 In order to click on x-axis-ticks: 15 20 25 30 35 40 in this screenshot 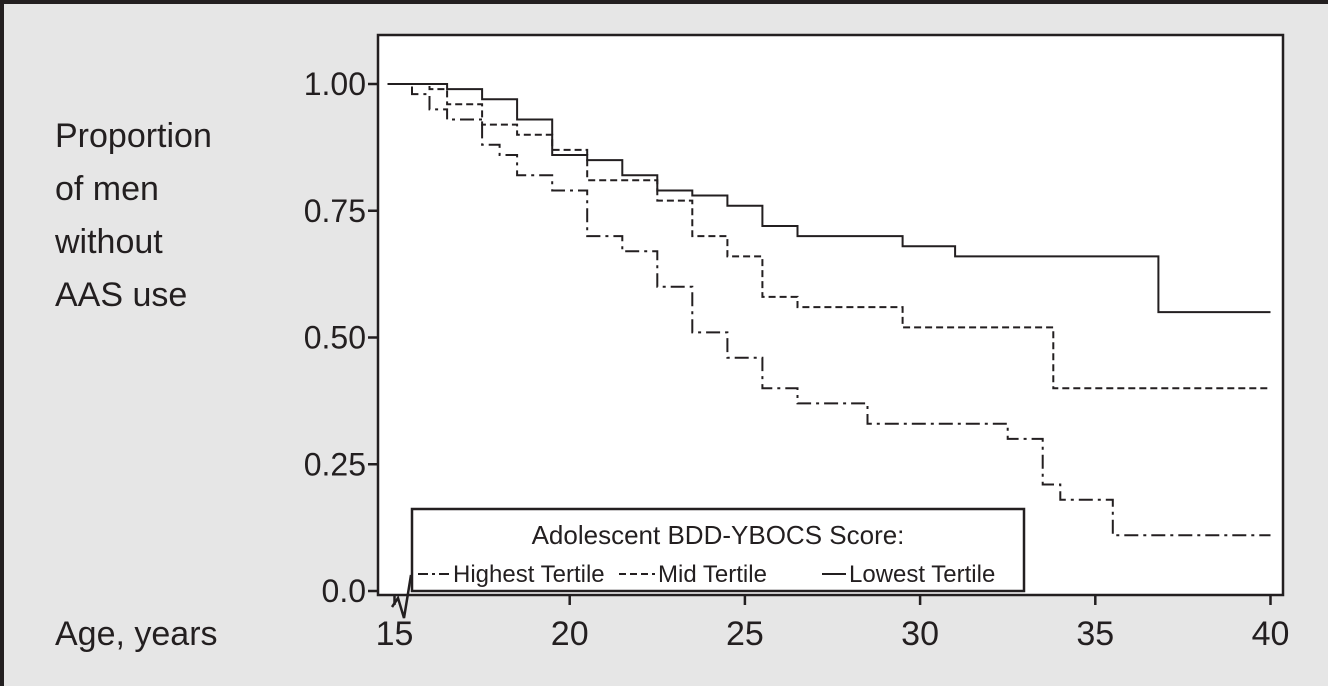, I will do `click(833, 624)`.